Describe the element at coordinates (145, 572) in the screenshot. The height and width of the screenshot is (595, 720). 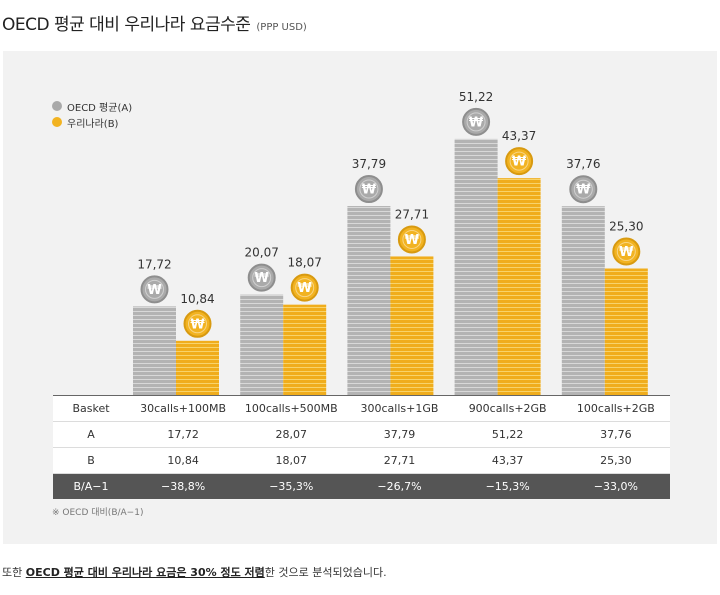
I see `footer-highlight: OECD 평균 대비 우리나라 요금은 30% 정도 저렴` at that location.